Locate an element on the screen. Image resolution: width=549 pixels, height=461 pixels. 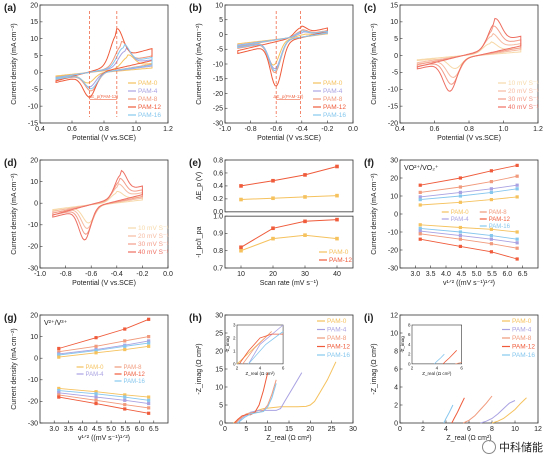
x-tick-label: 30 is located at coordinates (305, 274).